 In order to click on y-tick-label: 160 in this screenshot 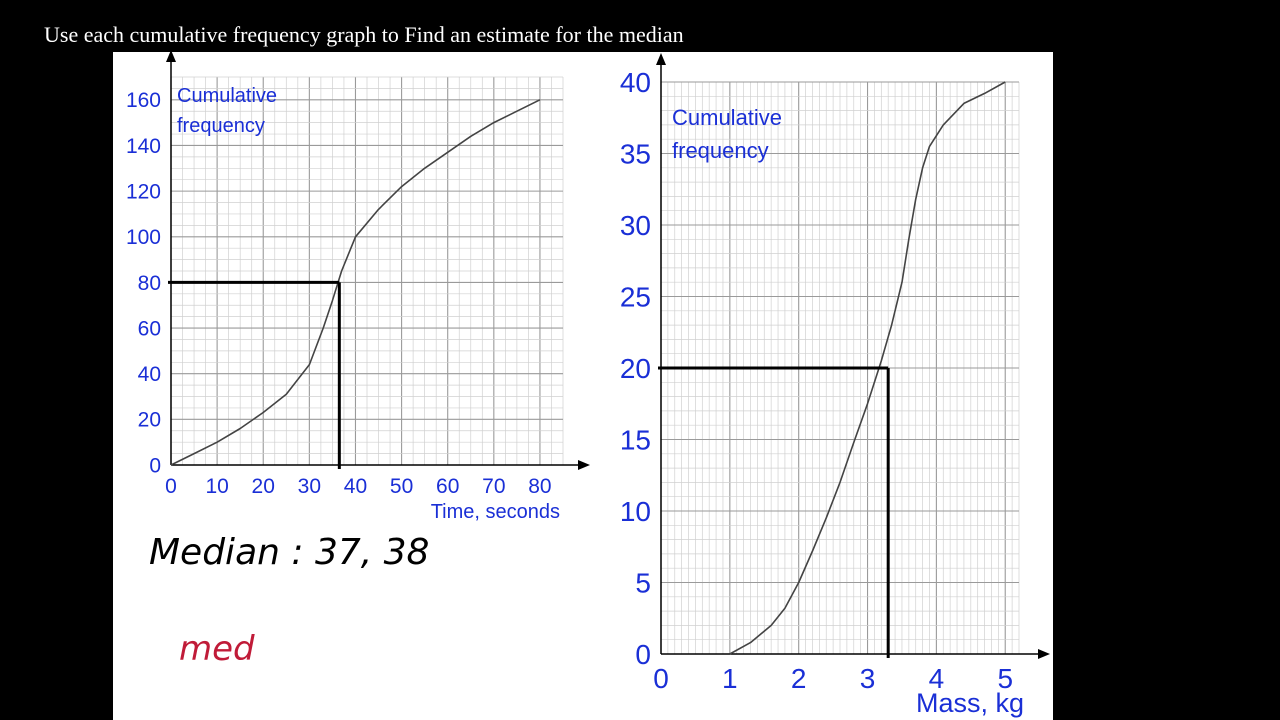, I will do `click(143, 100)`.